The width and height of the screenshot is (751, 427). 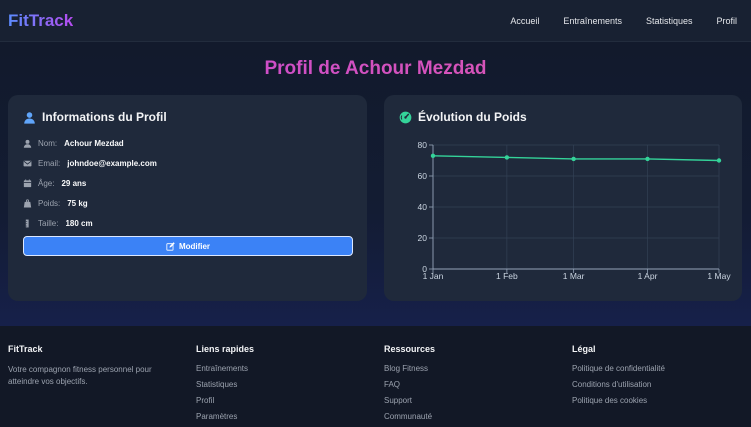 What do you see at coordinates (27, 223) in the screenshot?
I see `ruler-icon` at bounding box center [27, 223].